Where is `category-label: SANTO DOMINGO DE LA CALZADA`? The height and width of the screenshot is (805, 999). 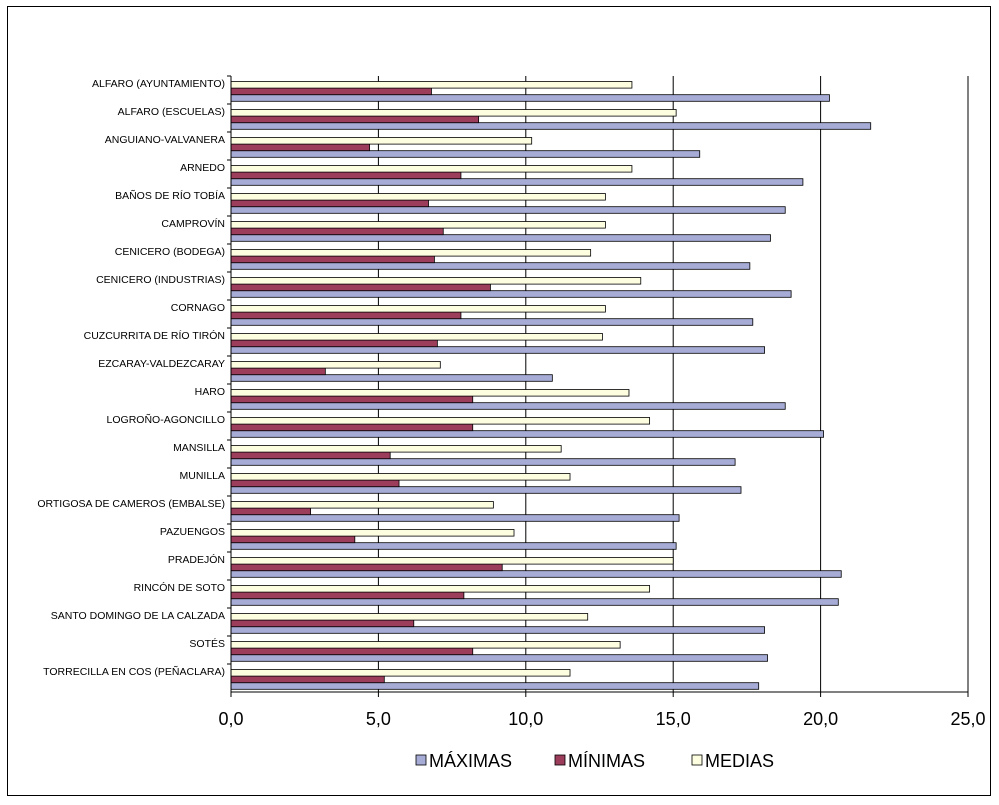
category-label: SANTO DOMINGO DE LA CALZADA is located at coordinates (138, 616).